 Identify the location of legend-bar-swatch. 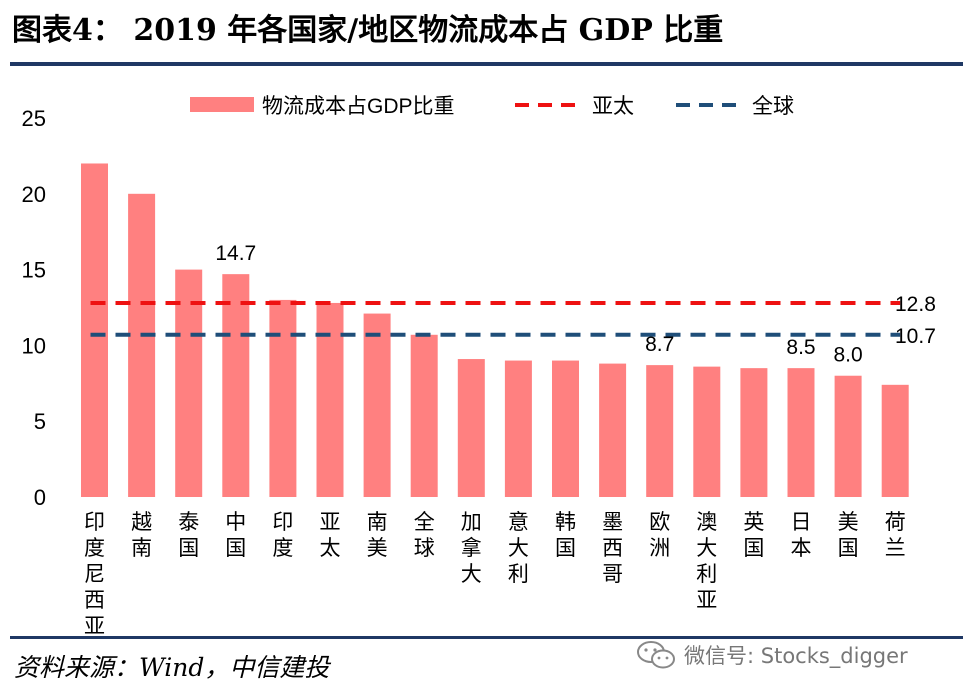
(222, 104).